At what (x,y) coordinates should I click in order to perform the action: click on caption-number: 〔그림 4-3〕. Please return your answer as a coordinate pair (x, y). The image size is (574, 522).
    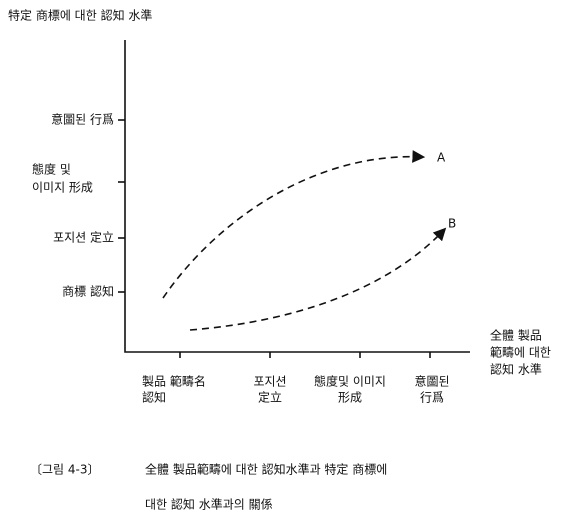
    Looking at the image, I should click on (65, 470).